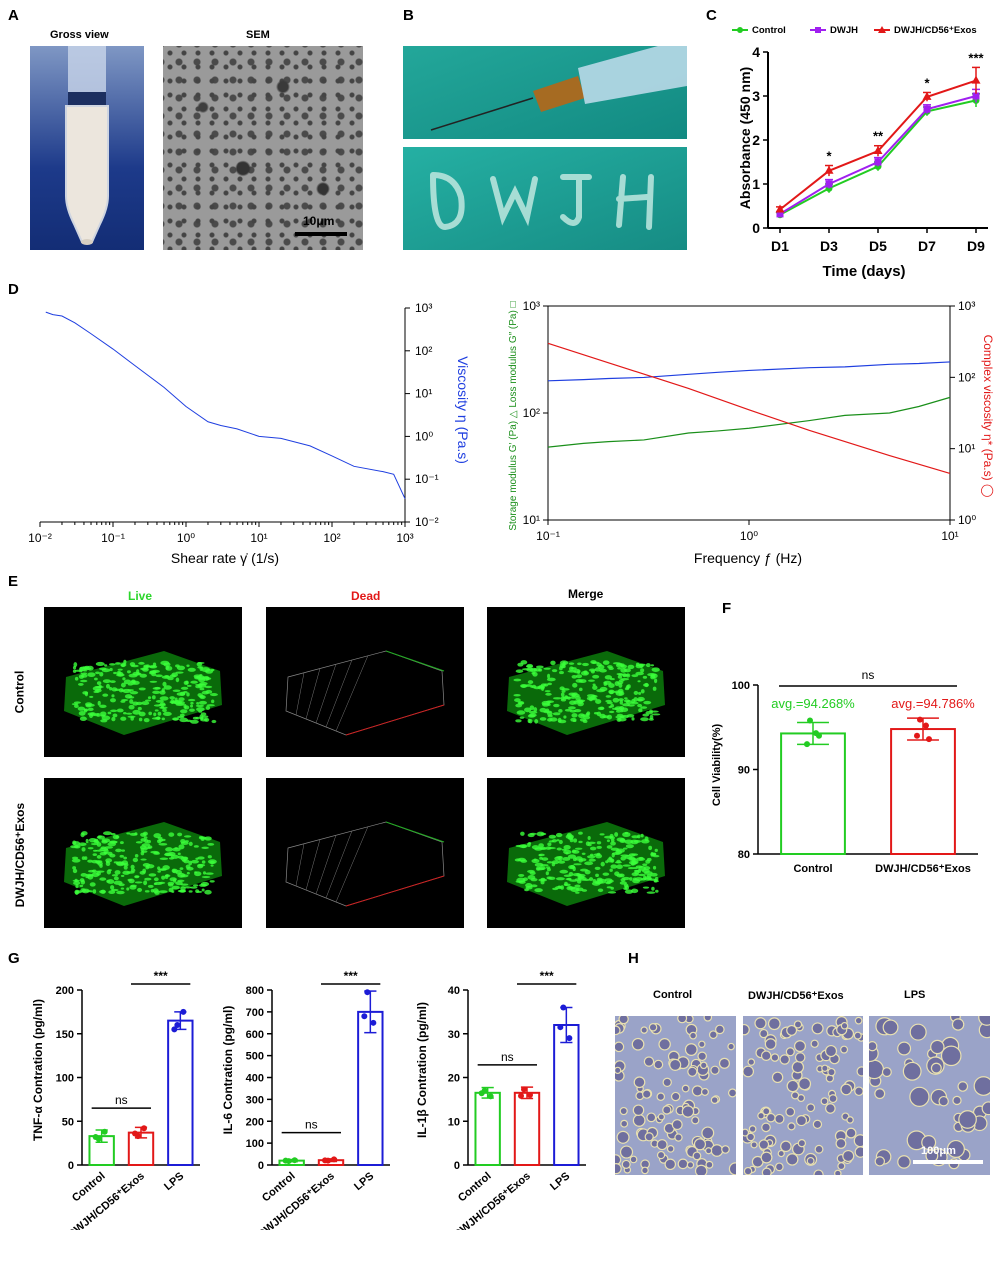 The width and height of the screenshot is (1002, 1278). Describe the element at coordinates (285, 1160) in the screenshot. I see `g2-plot-point` at that location.